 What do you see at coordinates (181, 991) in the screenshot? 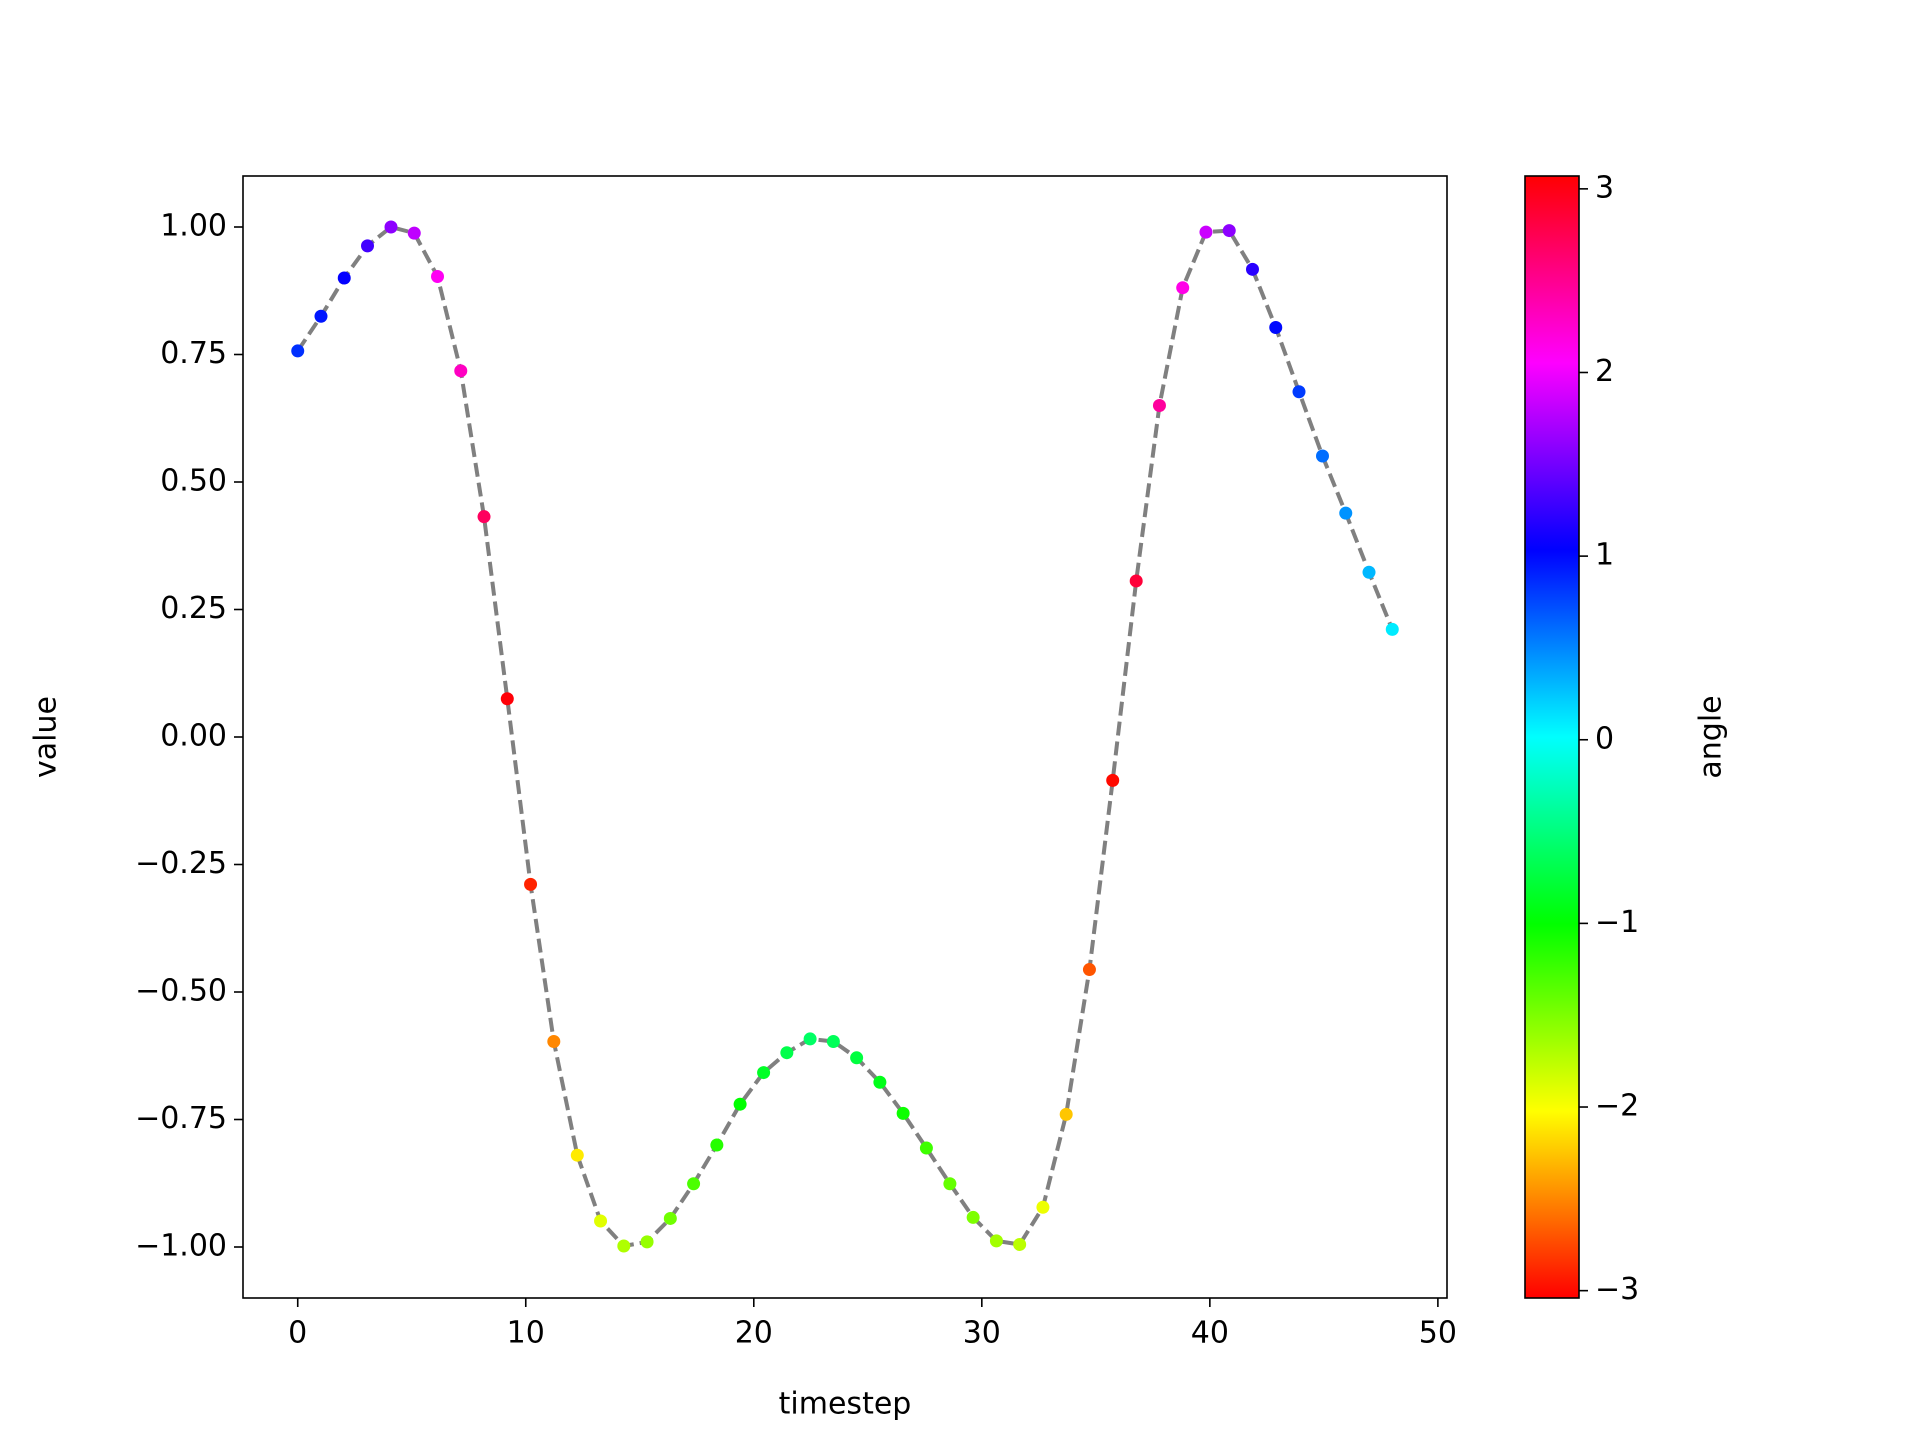
I see `y-tick-label: −0.50` at bounding box center [181, 991].